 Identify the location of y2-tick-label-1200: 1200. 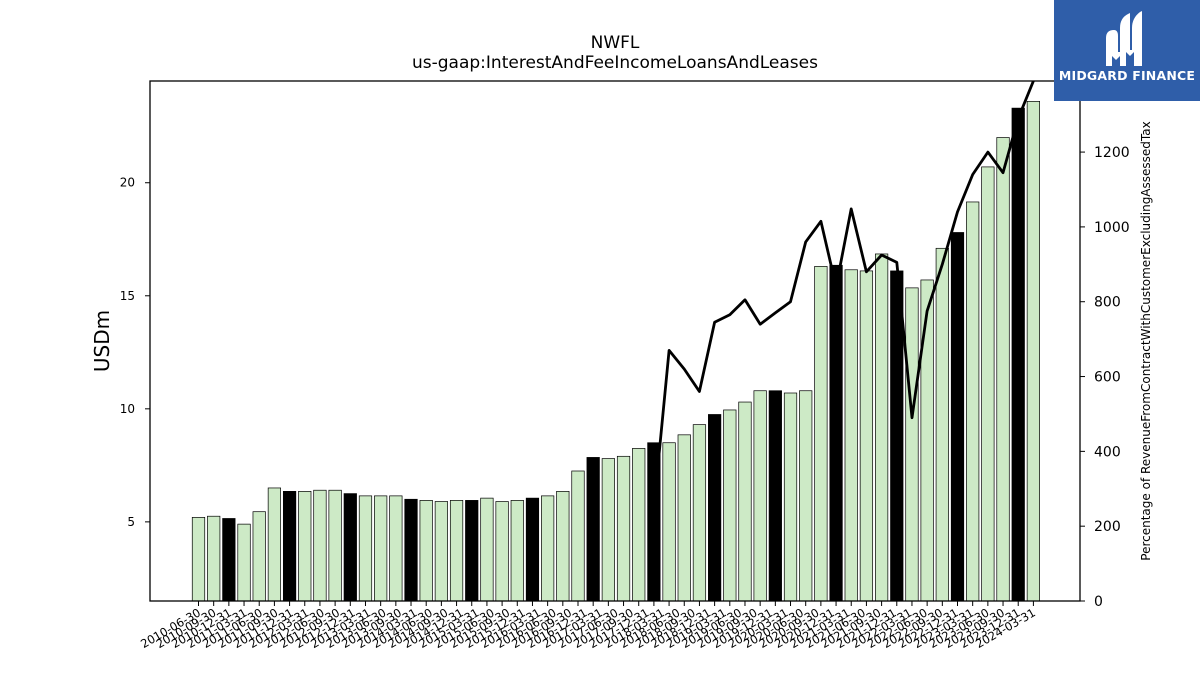
(1112, 153).